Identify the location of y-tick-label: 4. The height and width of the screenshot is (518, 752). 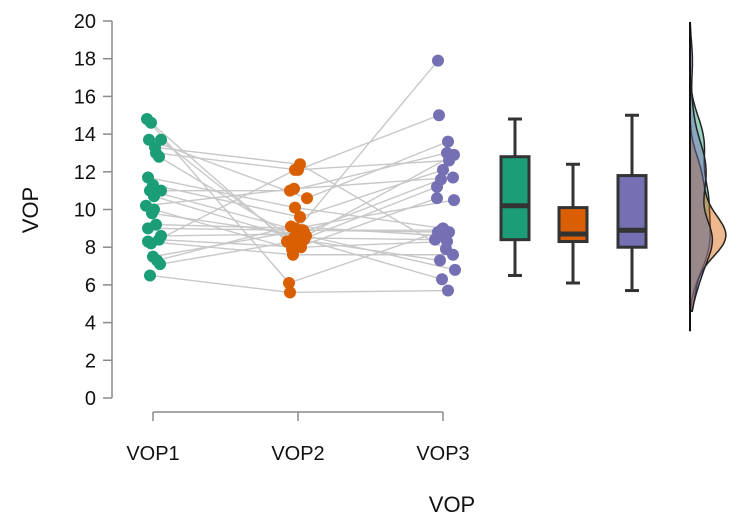
(90, 324).